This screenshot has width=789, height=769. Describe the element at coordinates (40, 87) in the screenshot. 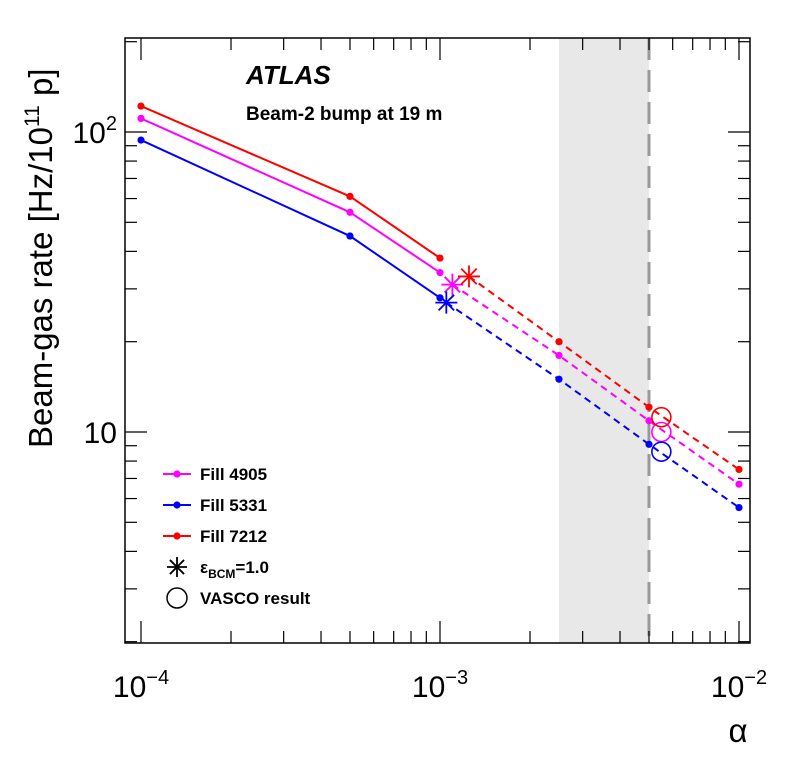

I see `y-axis-title-rest: p]` at that location.